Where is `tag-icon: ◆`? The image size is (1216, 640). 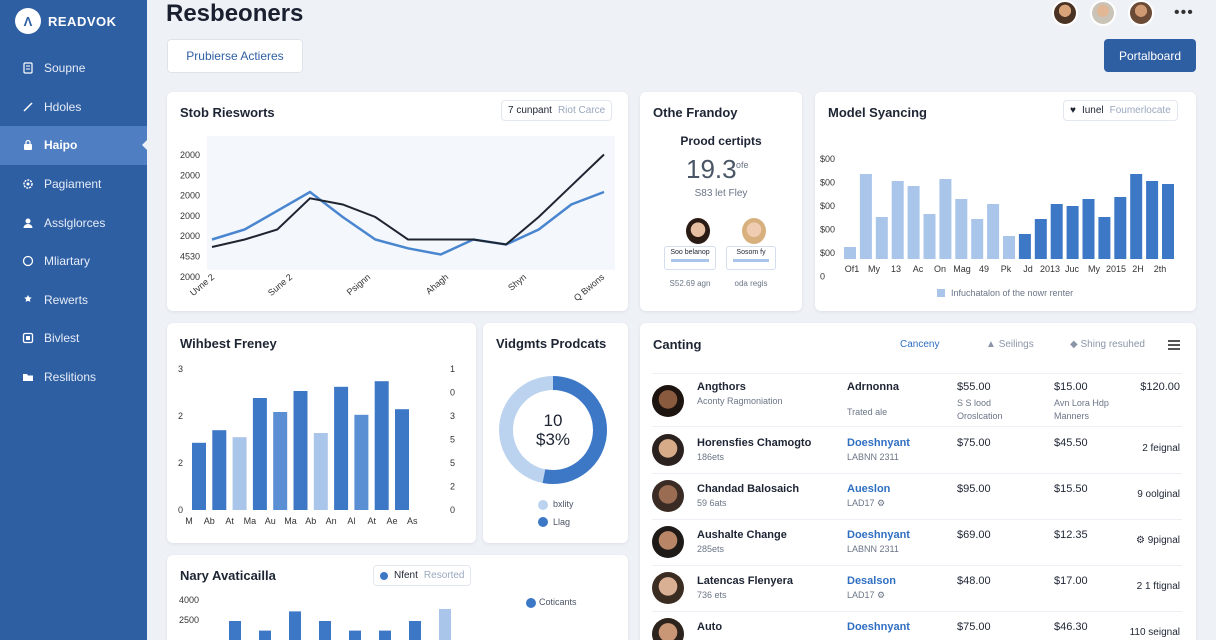
tag-icon: ◆ is located at coordinates (1074, 344).